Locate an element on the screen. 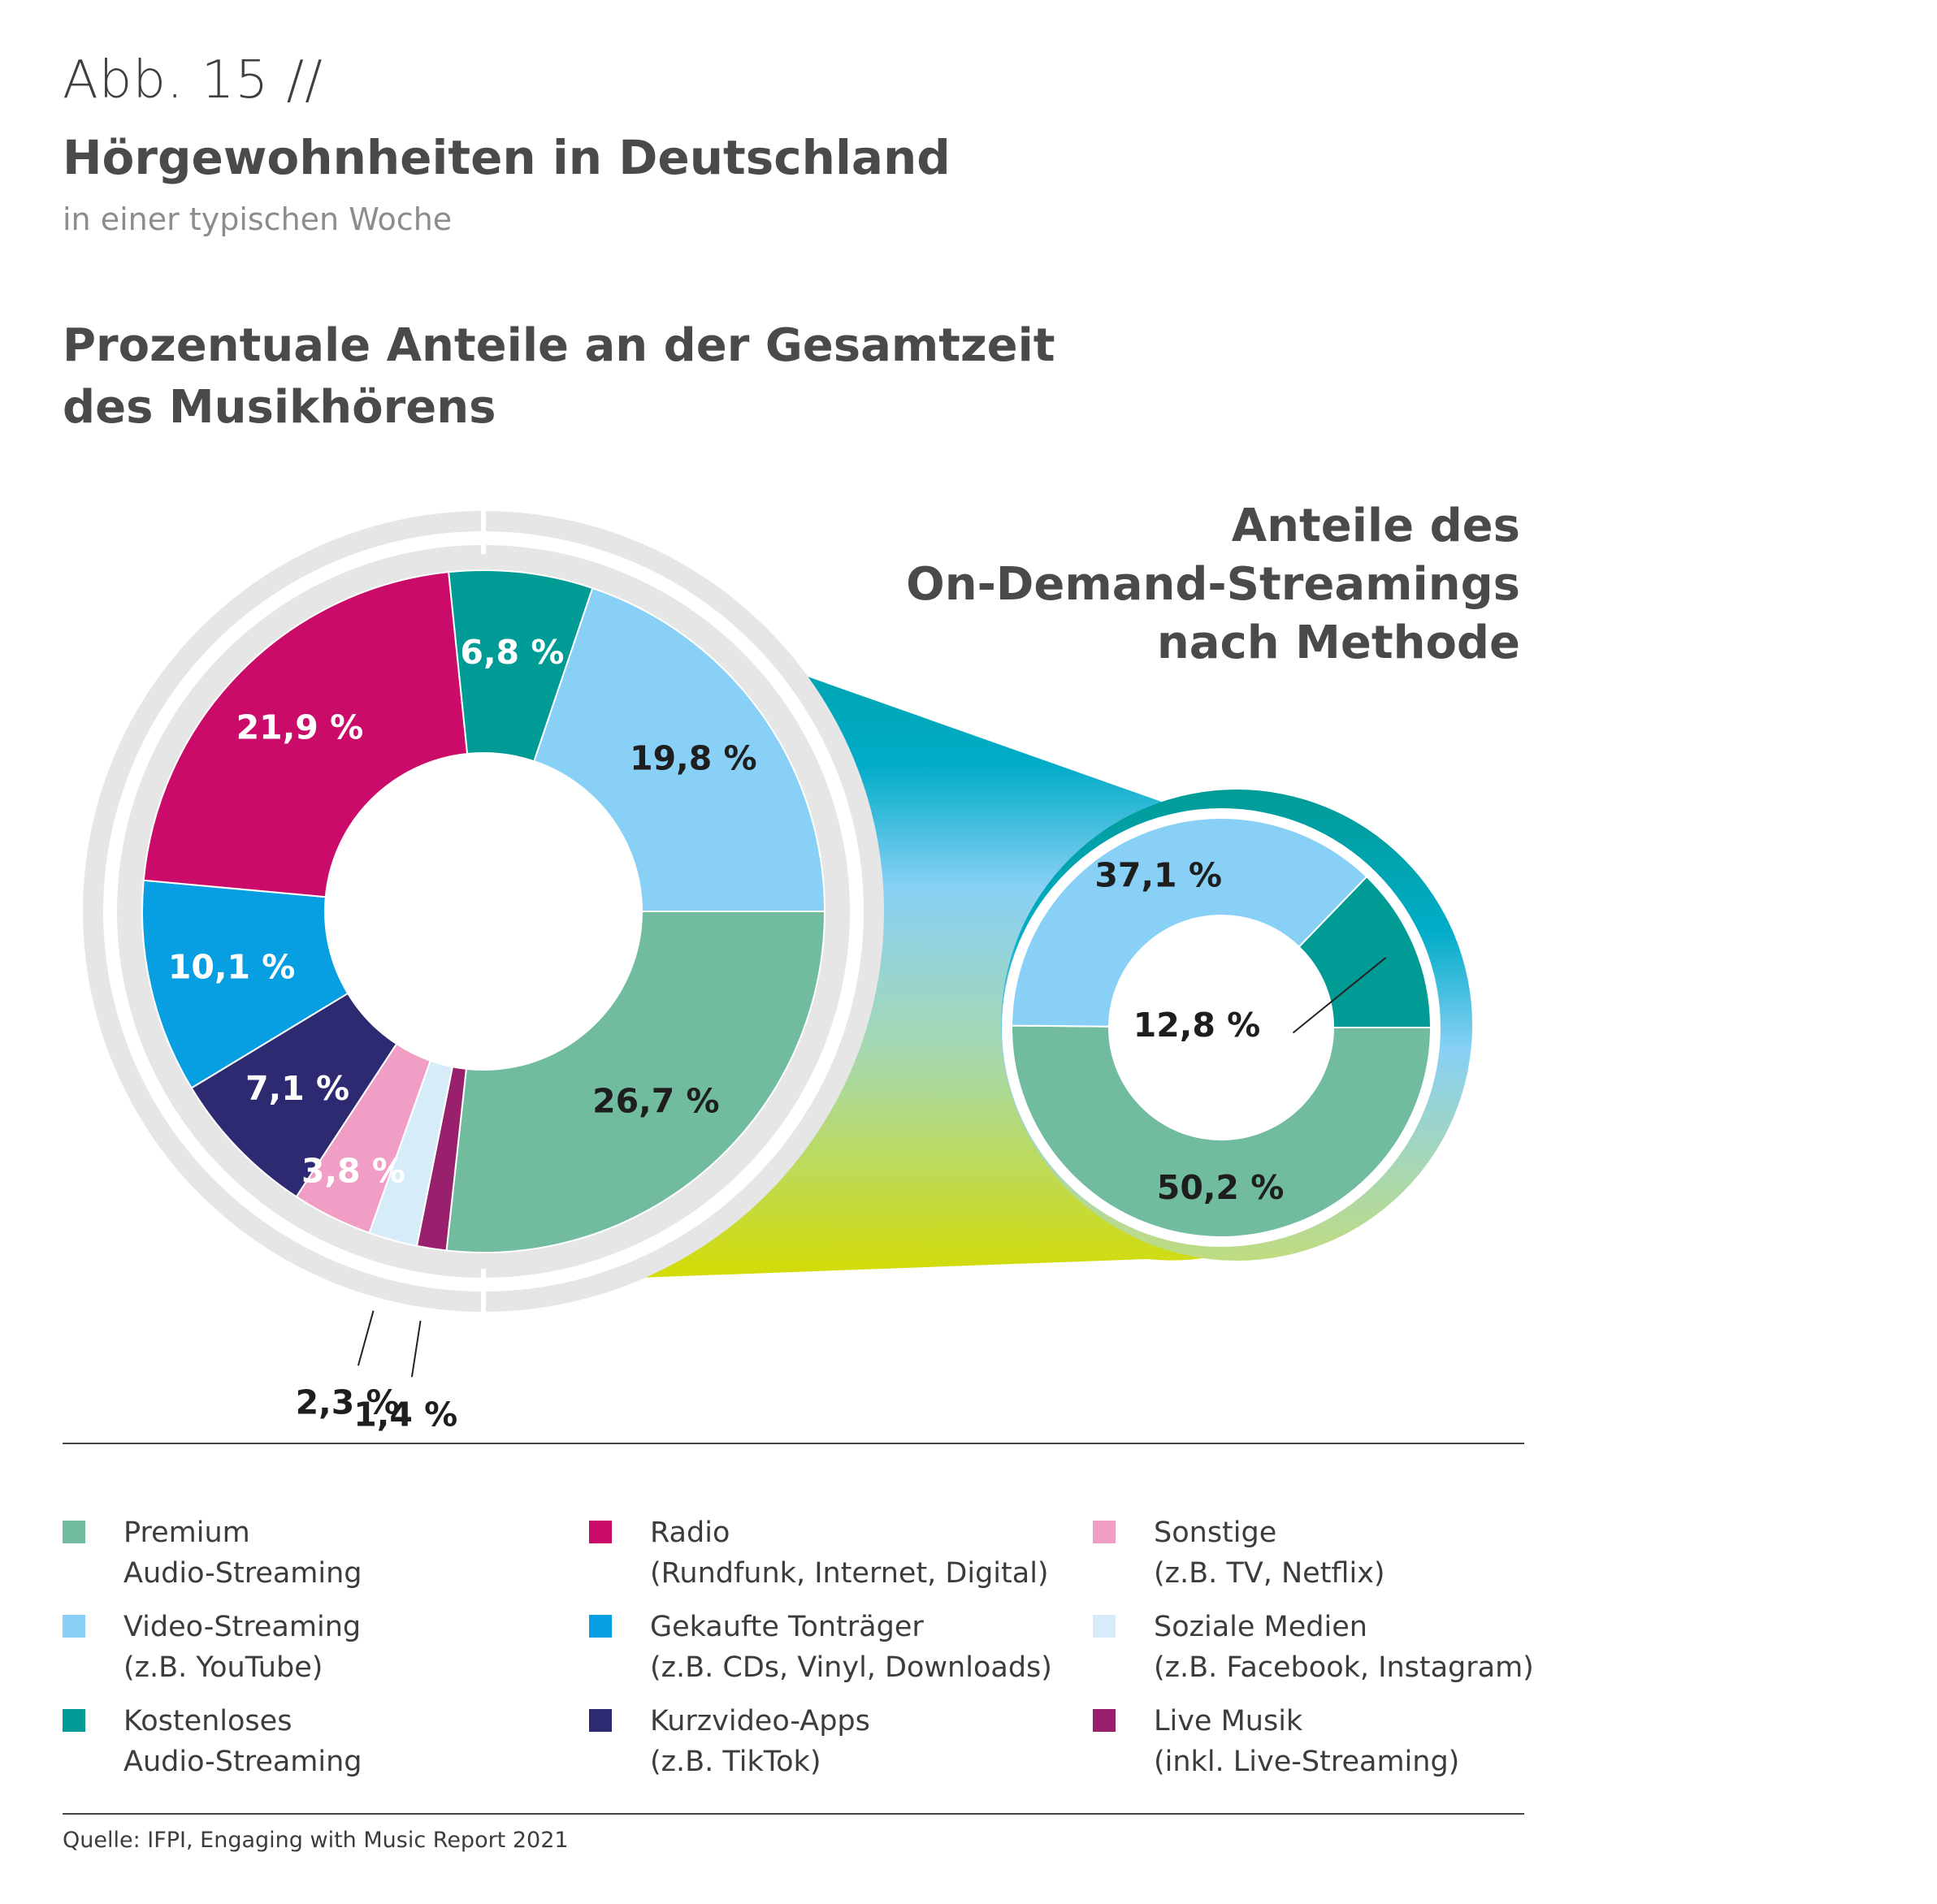  page-subtitle: in einer typischen Woche is located at coordinates (258, 219).